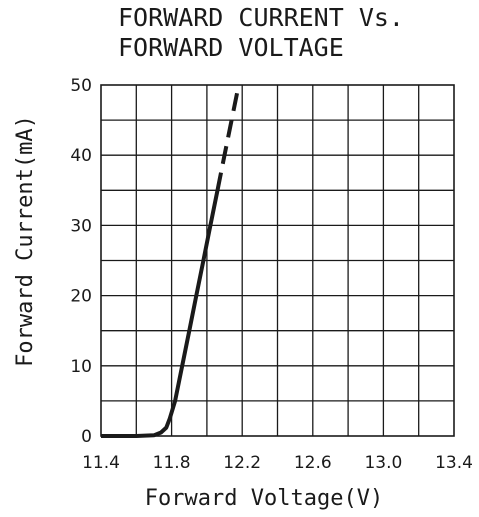 The image size is (479, 517). I want to click on x-tick-label: 13.0, so click(383, 463).